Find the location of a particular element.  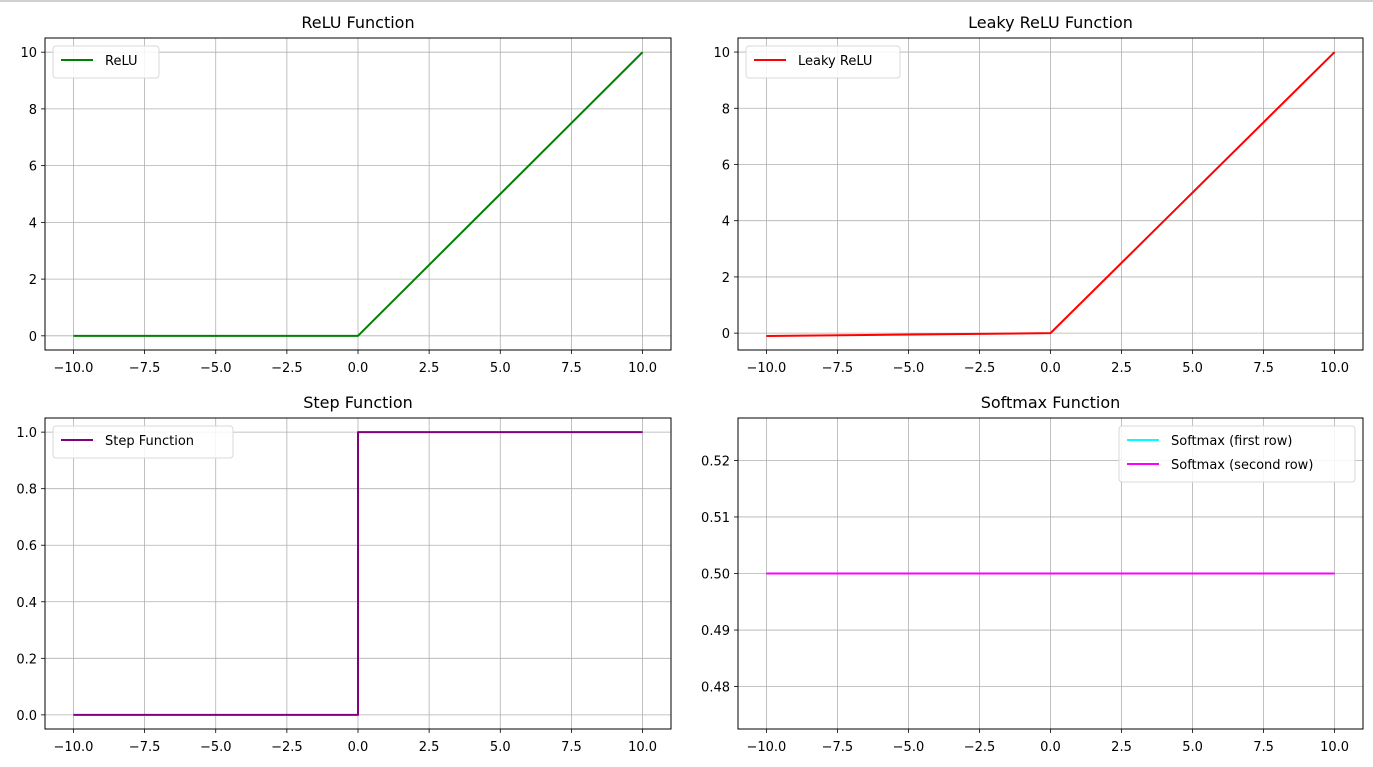

chart-3-legend: Step Function is located at coordinates (143, 442).